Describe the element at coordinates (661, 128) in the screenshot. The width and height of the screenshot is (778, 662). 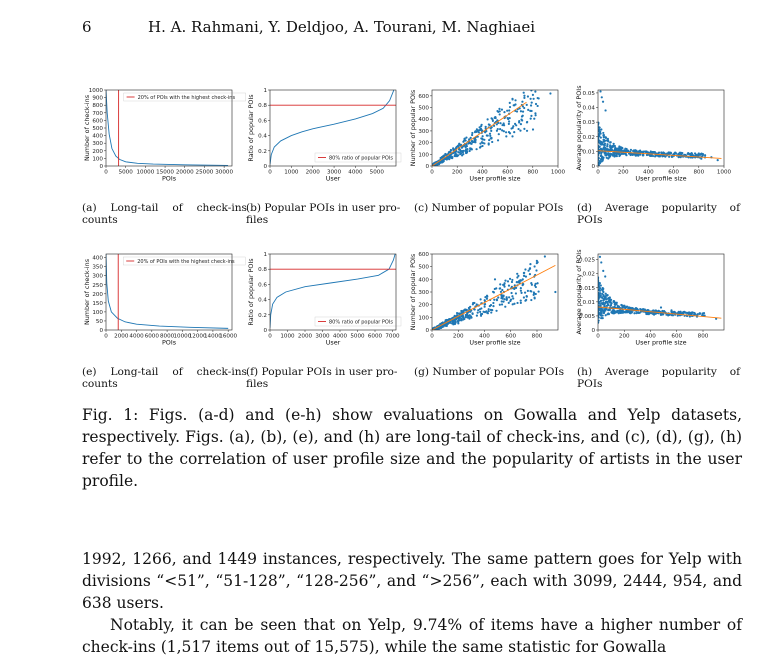
I see `plot-frame` at that location.